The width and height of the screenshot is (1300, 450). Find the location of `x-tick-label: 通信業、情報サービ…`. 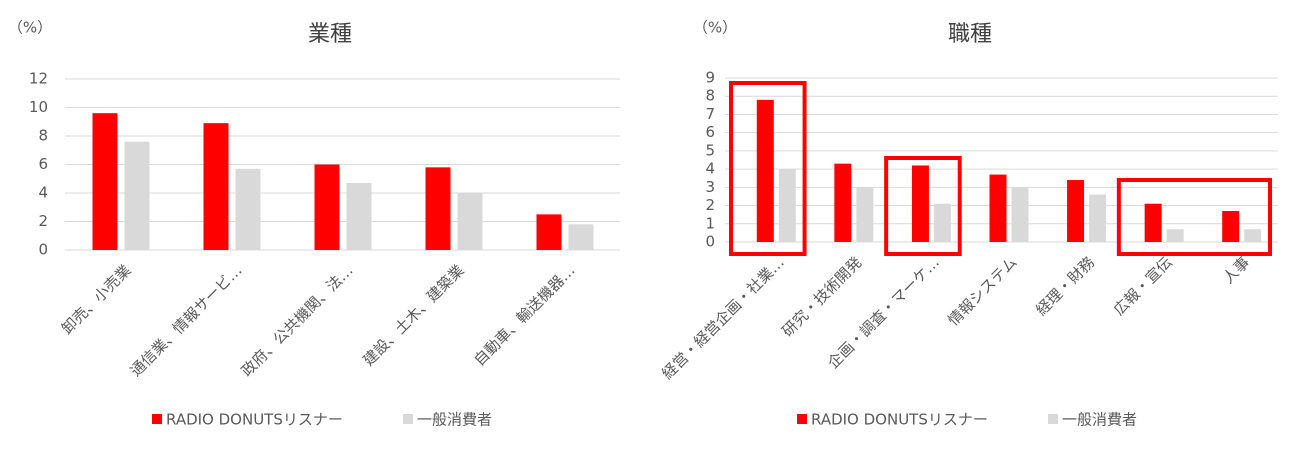

x-tick-label: 通信業、情報サービ… is located at coordinates (186, 320).